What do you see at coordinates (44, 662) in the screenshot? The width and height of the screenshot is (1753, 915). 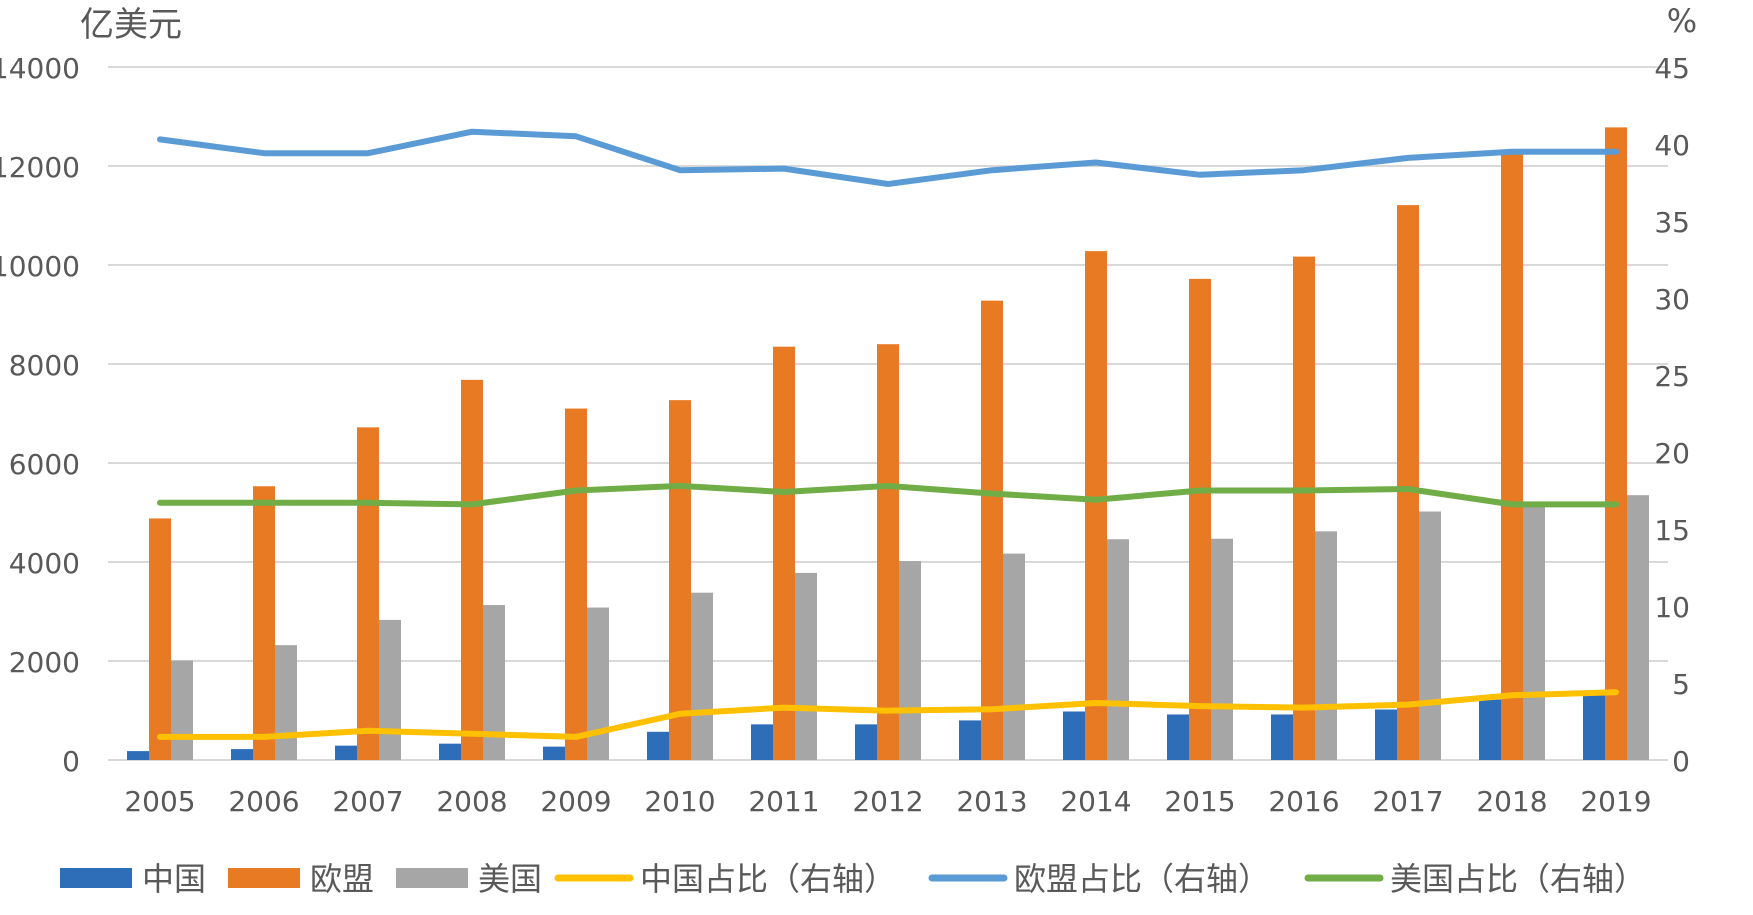 I see `y-left-tick-label: 2000` at bounding box center [44, 662].